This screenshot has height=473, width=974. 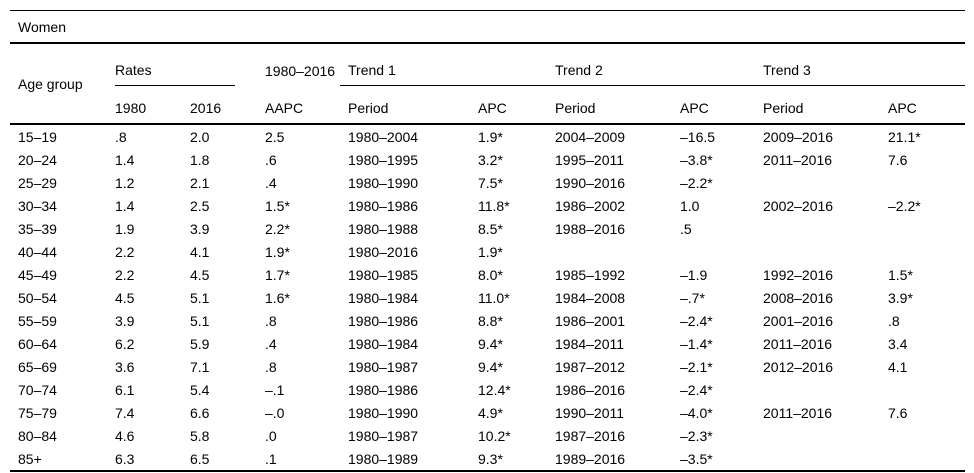 I want to click on cell-trend3-period: 2012–2016, so click(x=798, y=366).